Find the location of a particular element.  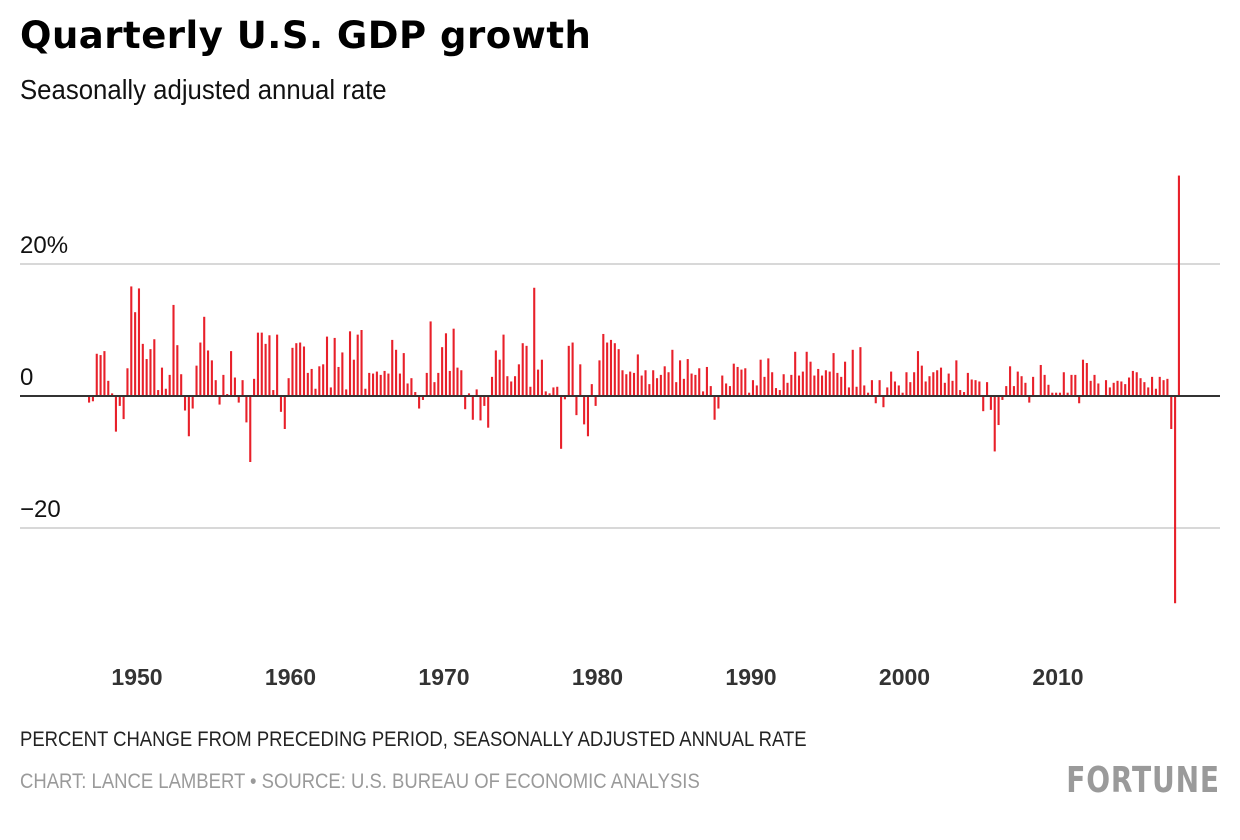

x-tick-label: 2010 is located at coordinates (1057, 677).